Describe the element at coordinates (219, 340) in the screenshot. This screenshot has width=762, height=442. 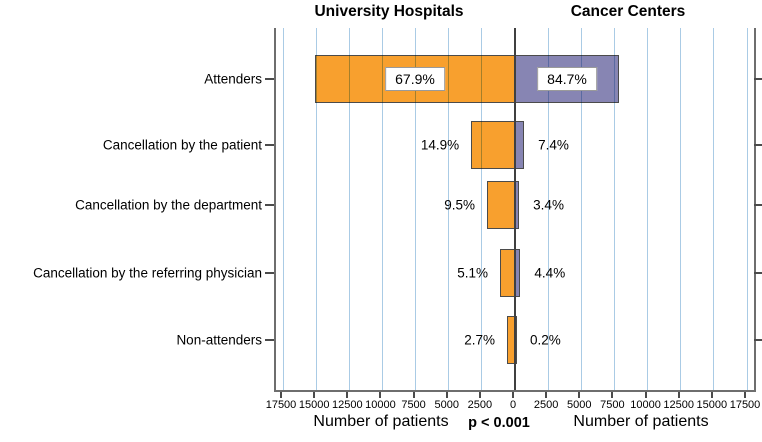
I see `category-label-non-attenders: Non-attenders` at that location.